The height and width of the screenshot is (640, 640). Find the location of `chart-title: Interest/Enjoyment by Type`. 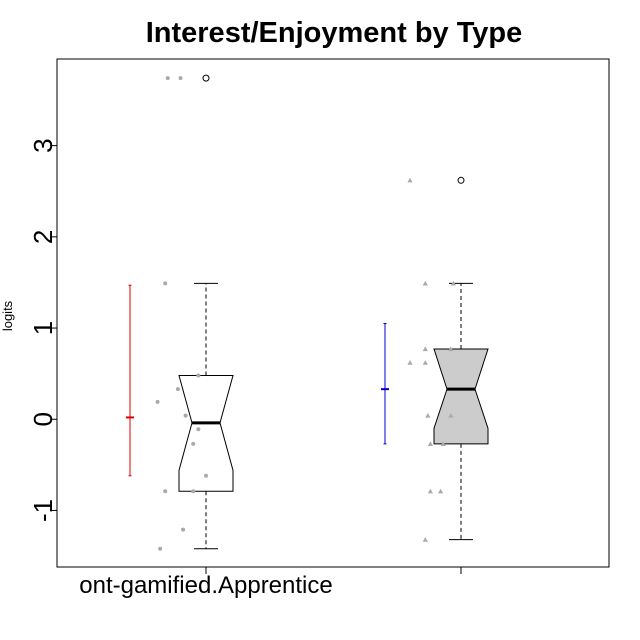

chart-title: Interest/Enjoyment by Type is located at coordinates (334, 33).